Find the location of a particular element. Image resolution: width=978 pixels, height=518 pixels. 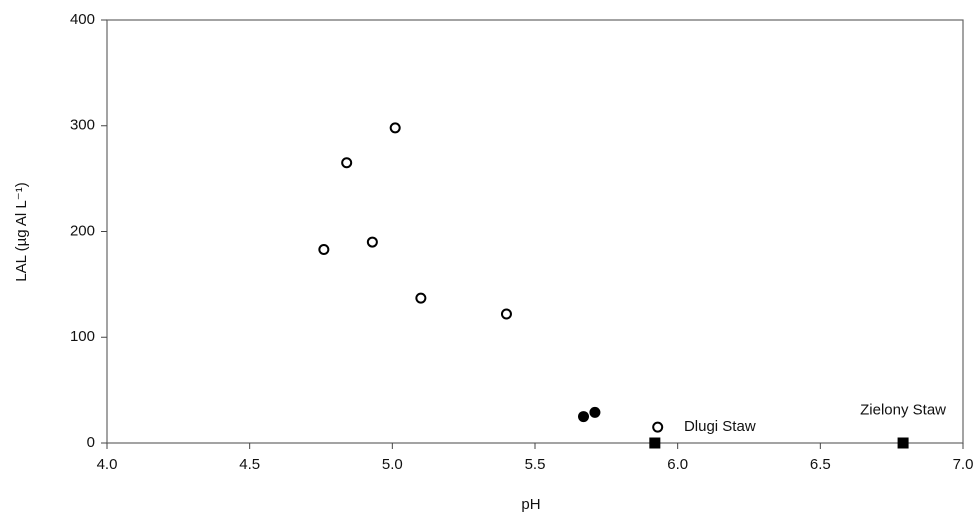

x-tick-label: 6.0 is located at coordinates (677, 464).